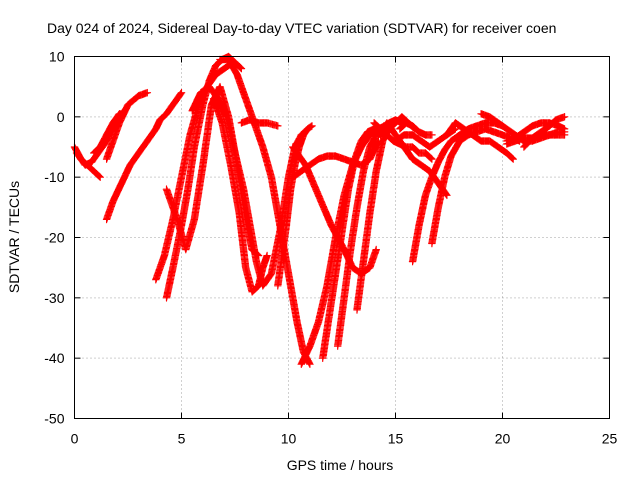  I want to click on x-tick-label: 5, so click(182, 439).